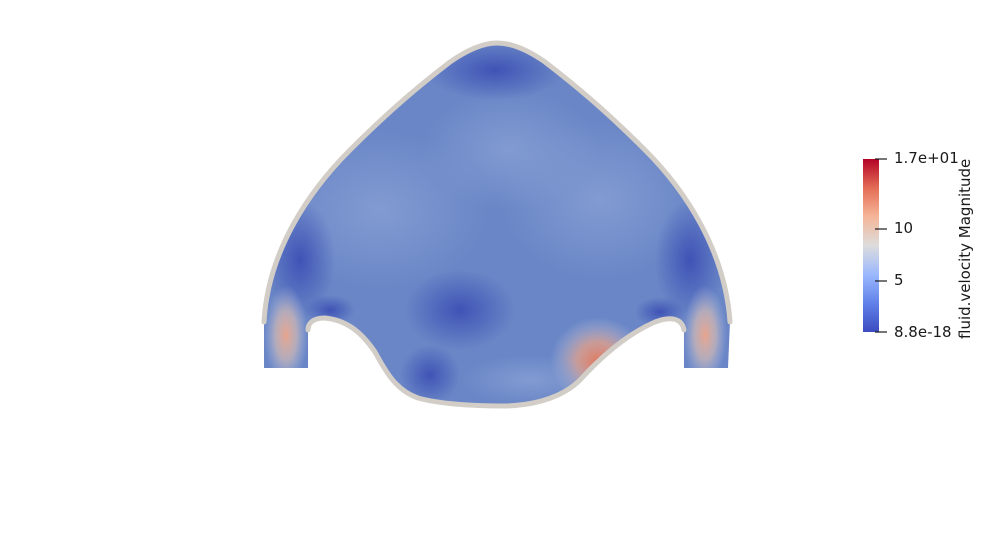 The image size is (993, 533). Describe the element at coordinates (904, 228) in the screenshot. I see `colorbar-tick-label-10: 10` at that location.